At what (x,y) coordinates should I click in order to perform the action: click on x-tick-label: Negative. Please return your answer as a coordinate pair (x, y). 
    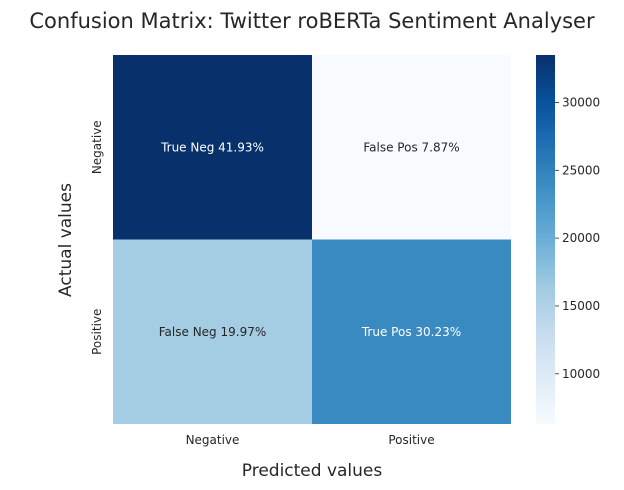
    Looking at the image, I should click on (213, 440).